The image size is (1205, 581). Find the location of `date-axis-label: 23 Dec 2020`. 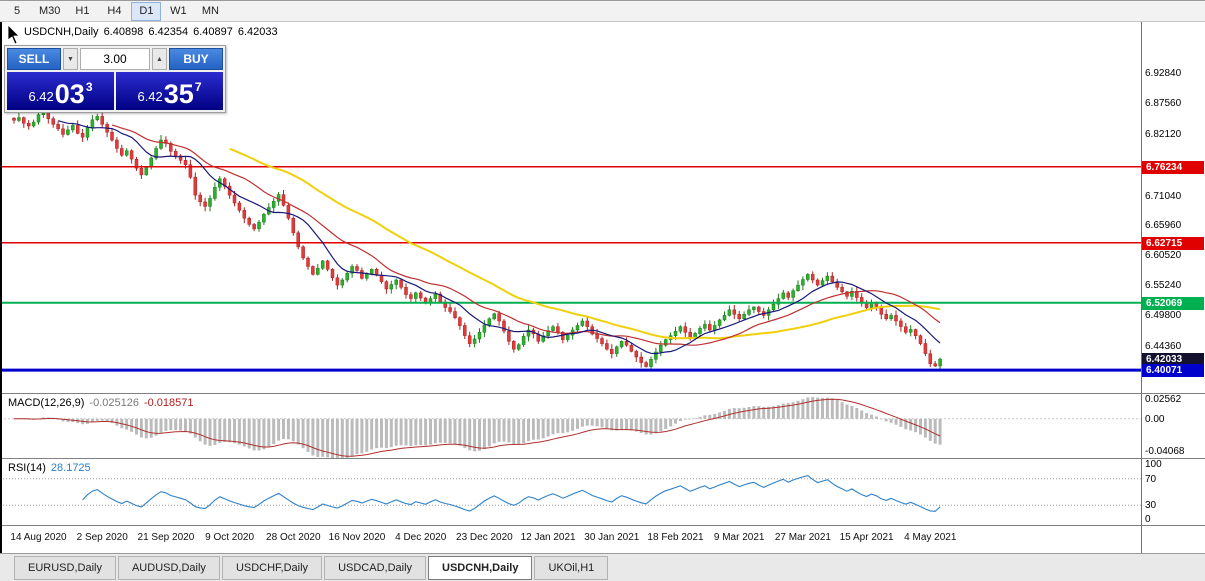

date-axis-label: 23 Dec 2020 is located at coordinates (484, 537).